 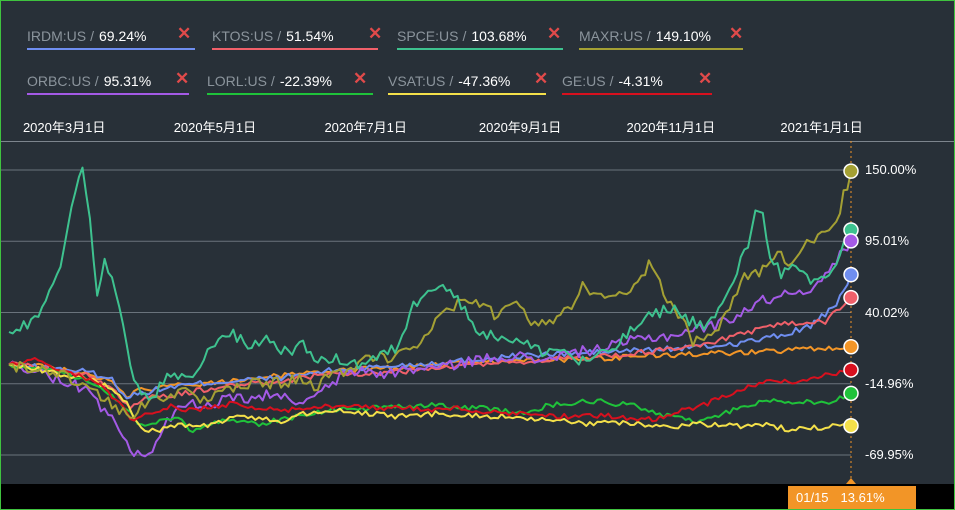 What do you see at coordinates (671, 127) in the screenshot?
I see `x-tick-label: 2020年11月1日` at bounding box center [671, 127].